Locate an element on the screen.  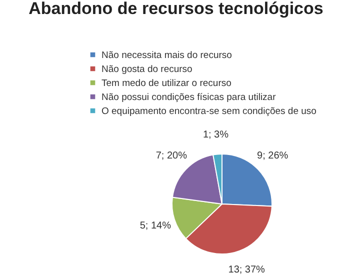
legend-label: Tem medo de utilizar o recurso is located at coordinates (167, 83).